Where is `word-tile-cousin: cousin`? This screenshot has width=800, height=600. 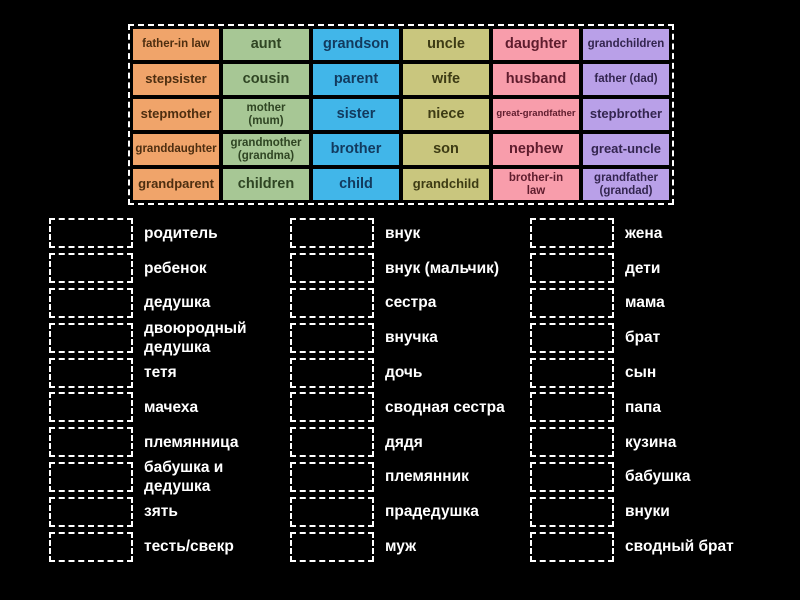
word-tile-cousin: cousin is located at coordinates (266, 79).